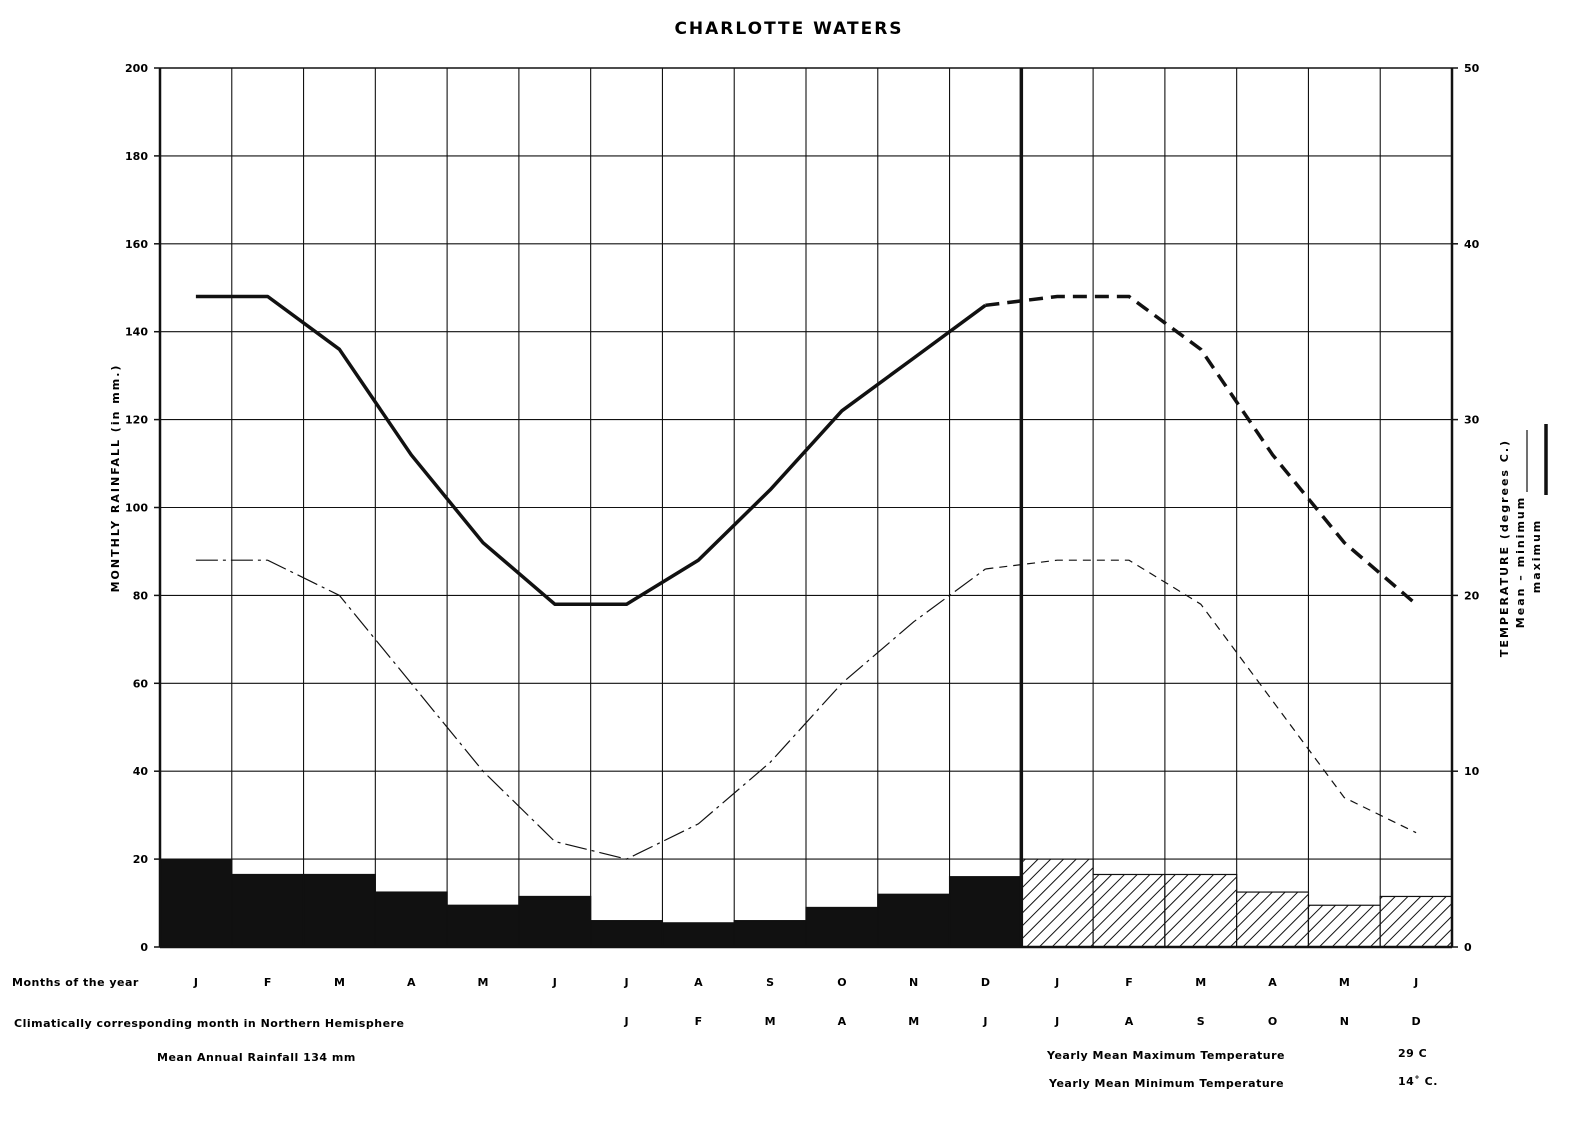 Image resolution: width=1579 pixels, height=1123 pixels. I want to click on y-tick-label: 100, so click(136, 508).